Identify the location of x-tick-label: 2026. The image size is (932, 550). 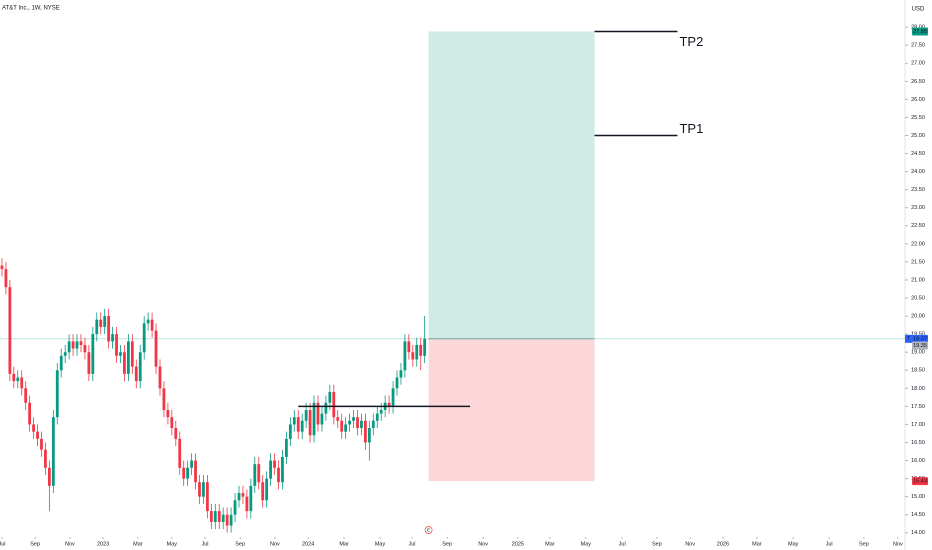
(723, 544).